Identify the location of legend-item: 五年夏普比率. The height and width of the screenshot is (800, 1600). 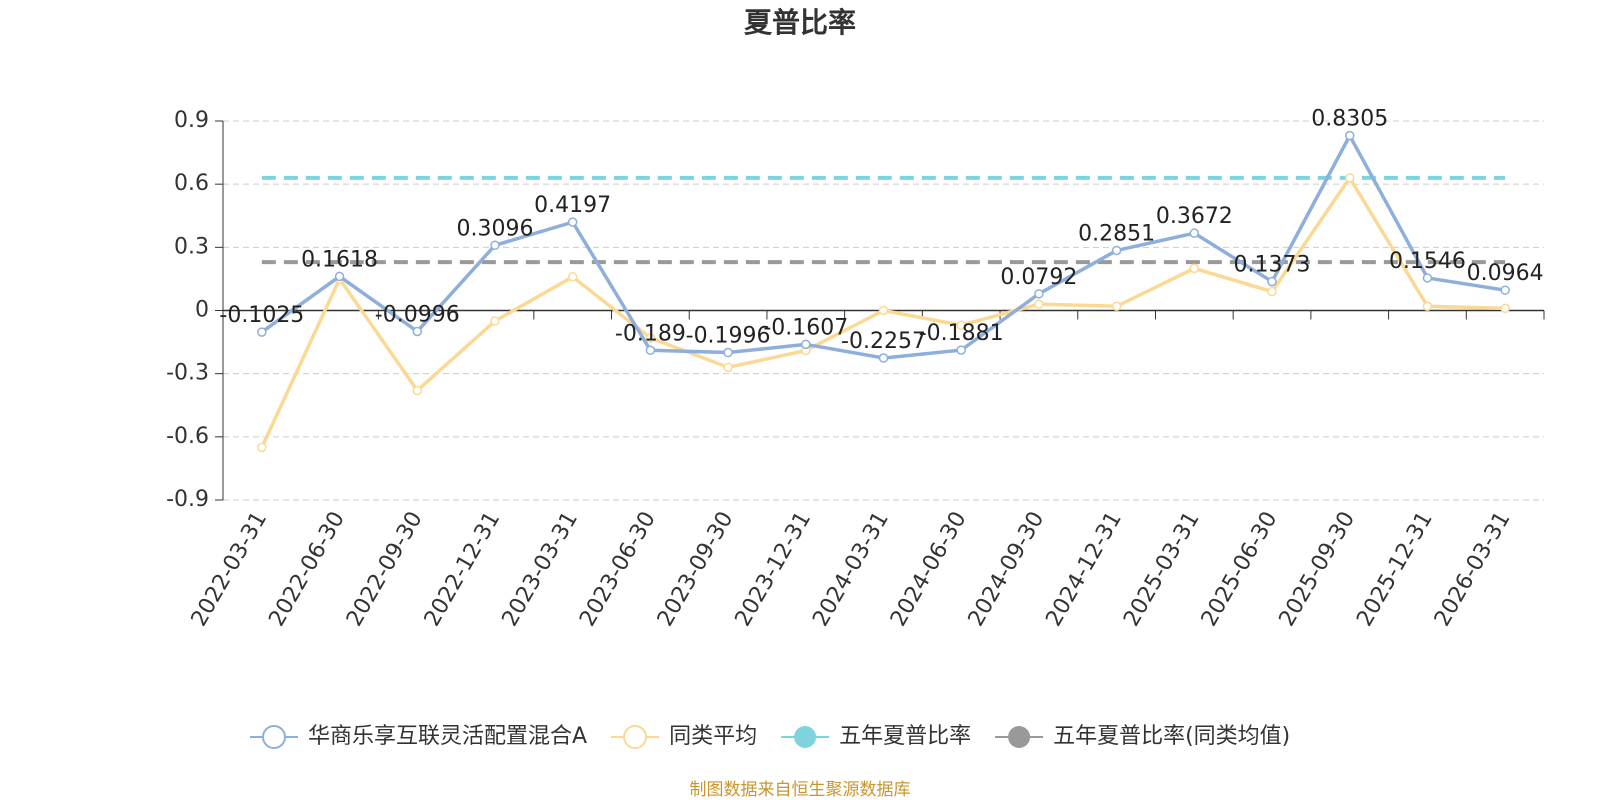
(876, 736).